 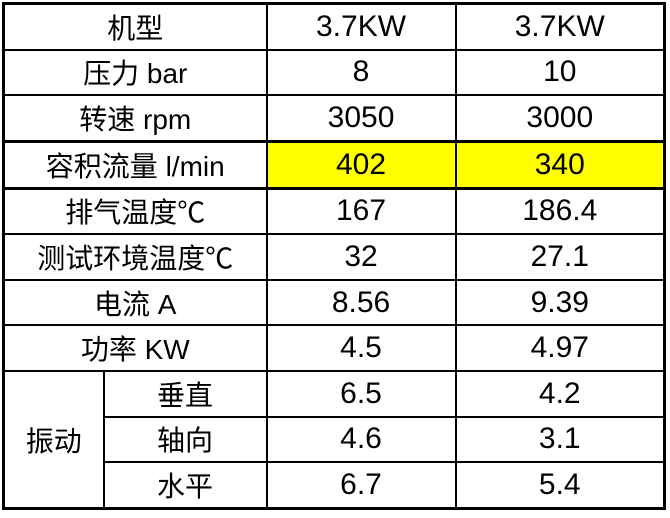 I want to click on table-row-flow: 容积流量 l/min 402 340, so click(x=334, y=164).